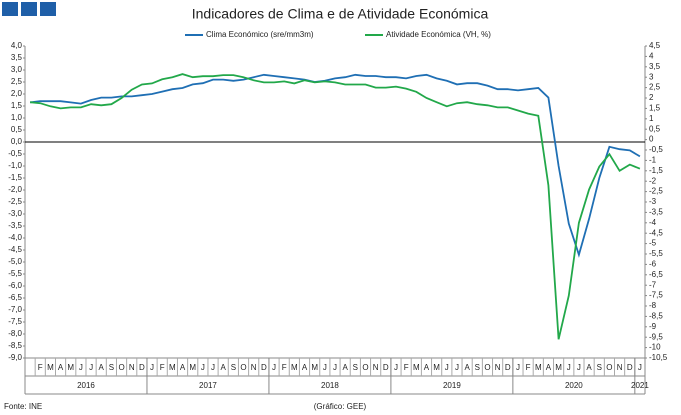 The width and height of the screenshot is (681, 415). Describe the element at coordinates (17, 141) in the screenshot. I see `y-tick-label: 0,0` at that location.